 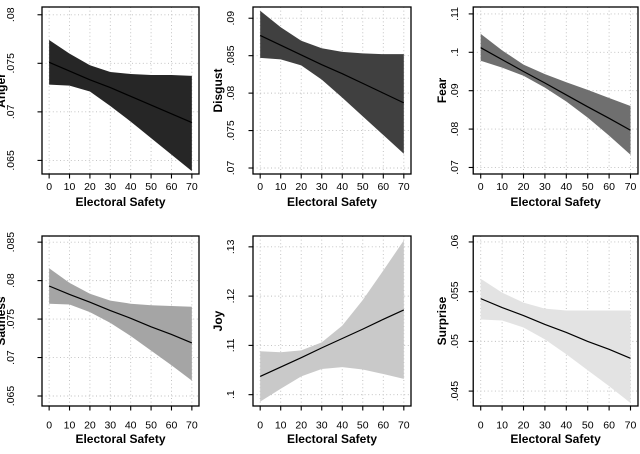 What do you see at coordinates (219, 90) in the screenshot?
I see `svg-text: Disgust` at bounding box center [219, 90].